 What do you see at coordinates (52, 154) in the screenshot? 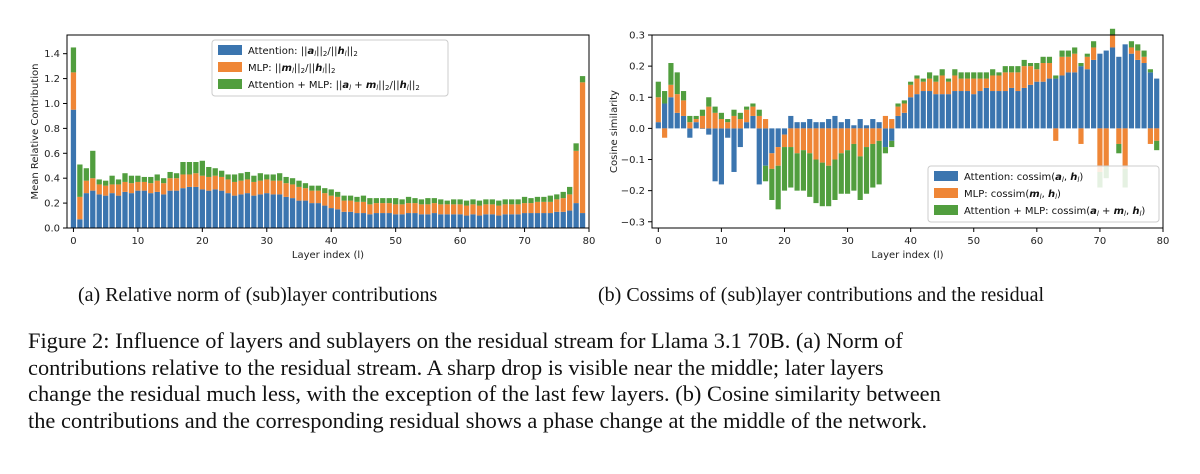
I see `y-tick-label-a: 0.6` at bounding box center [52, 154].